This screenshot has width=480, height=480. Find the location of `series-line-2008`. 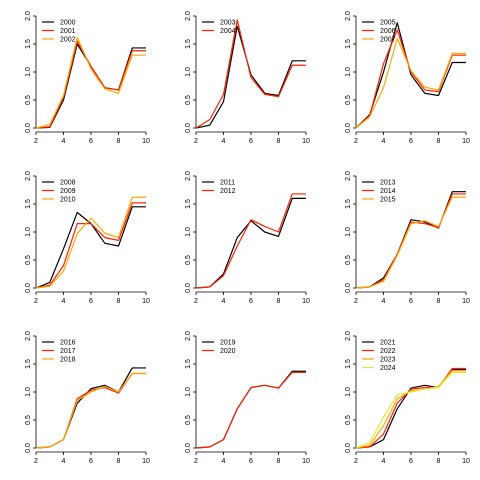

series-line-2008 is located at coordinates (90, 247).